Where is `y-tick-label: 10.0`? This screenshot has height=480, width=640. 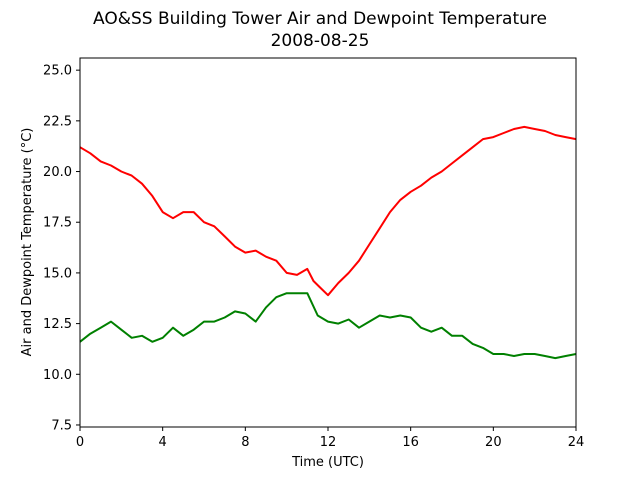 y-tick-label: 10.0 is located at coordinates (57, 375).